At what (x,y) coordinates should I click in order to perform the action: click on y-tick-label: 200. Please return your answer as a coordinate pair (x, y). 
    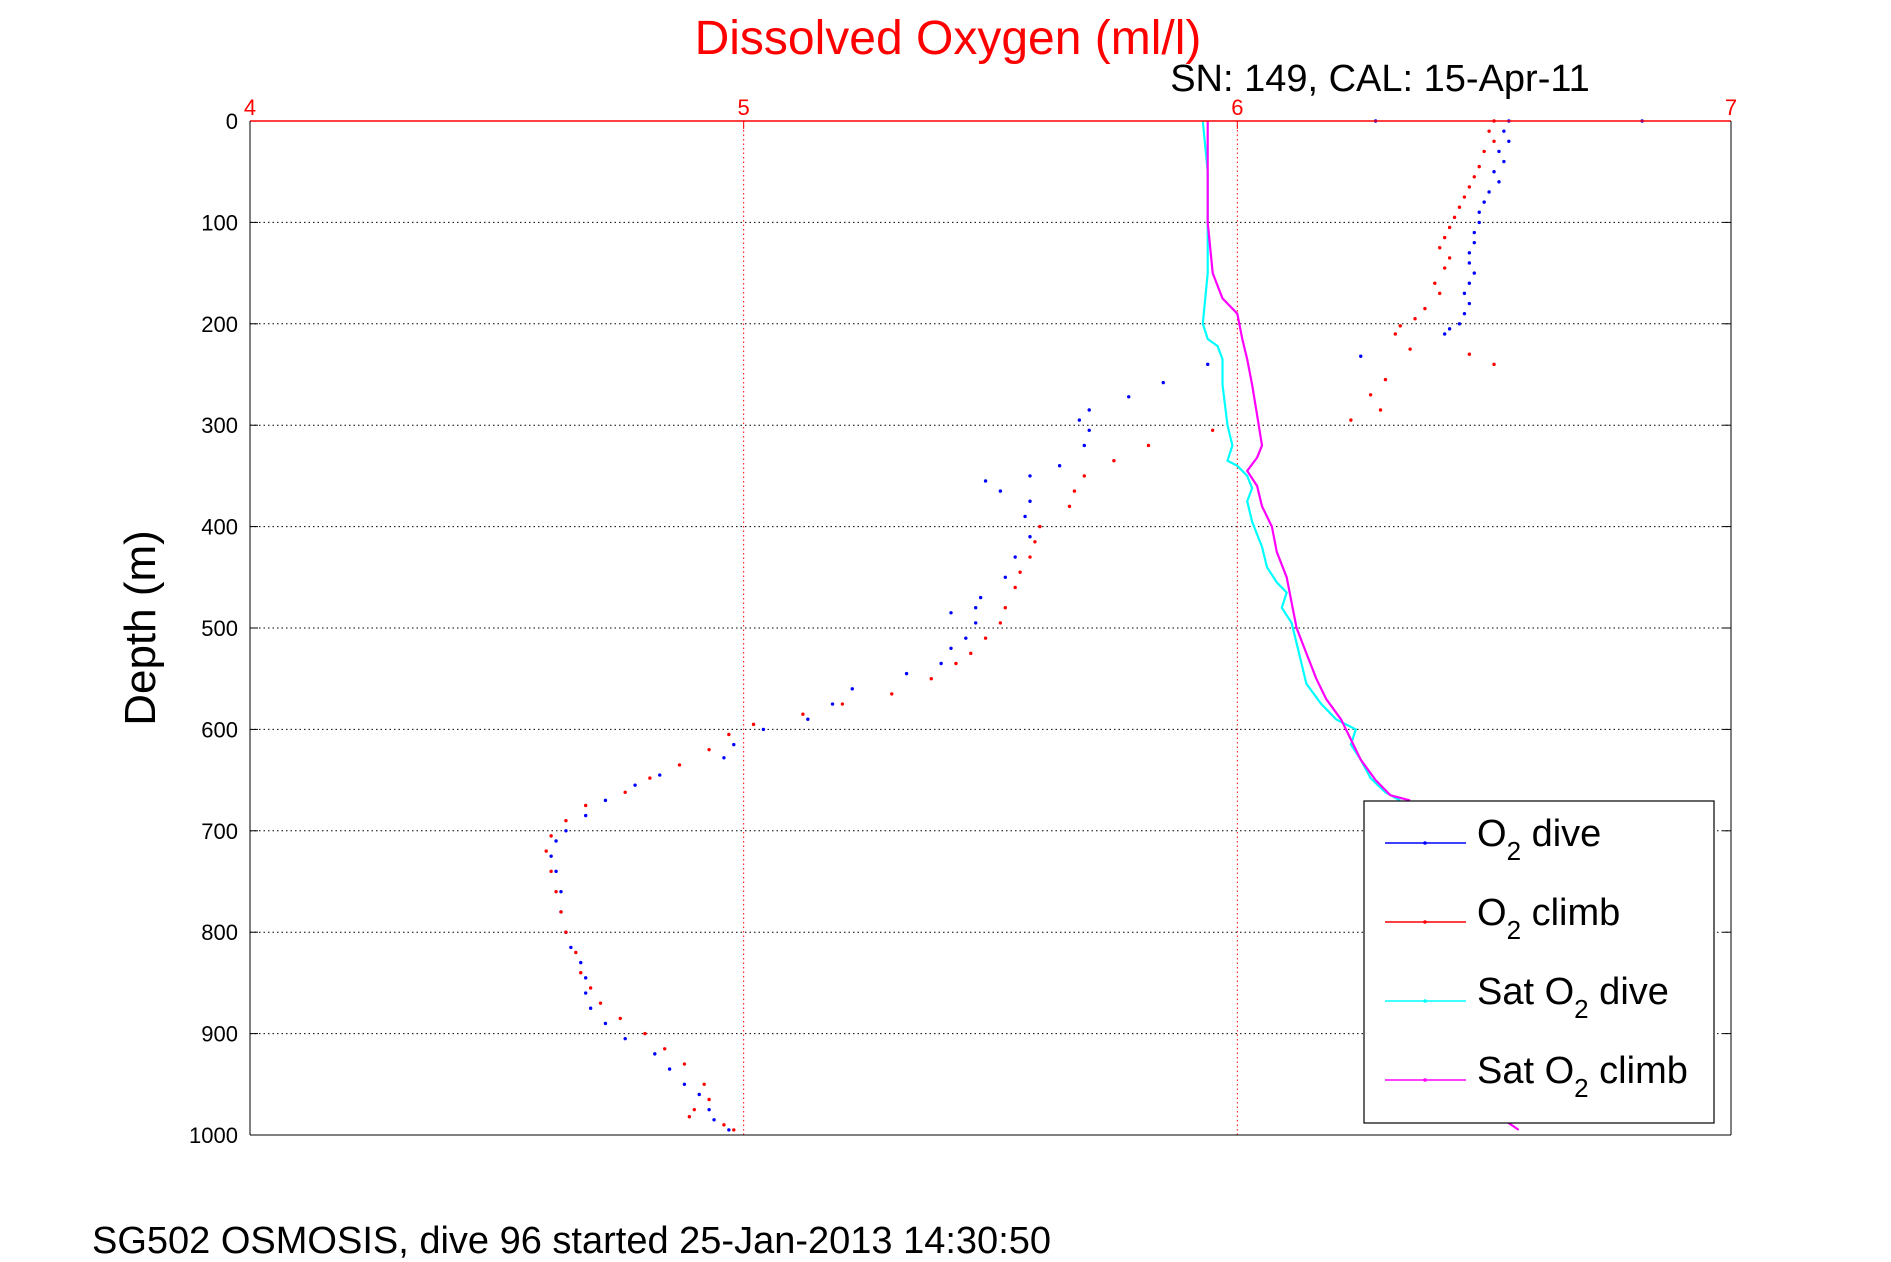
    Looking at the image, I should click on (219, 324).